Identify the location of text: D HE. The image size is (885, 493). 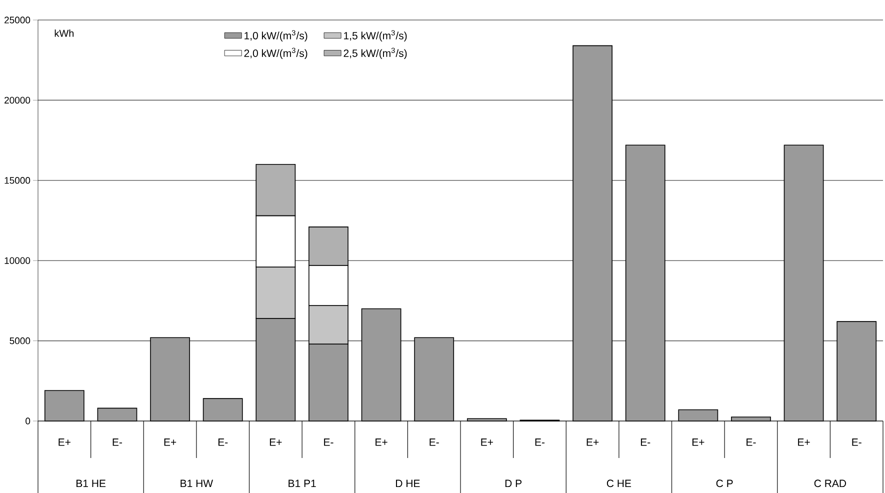
(408, 483).